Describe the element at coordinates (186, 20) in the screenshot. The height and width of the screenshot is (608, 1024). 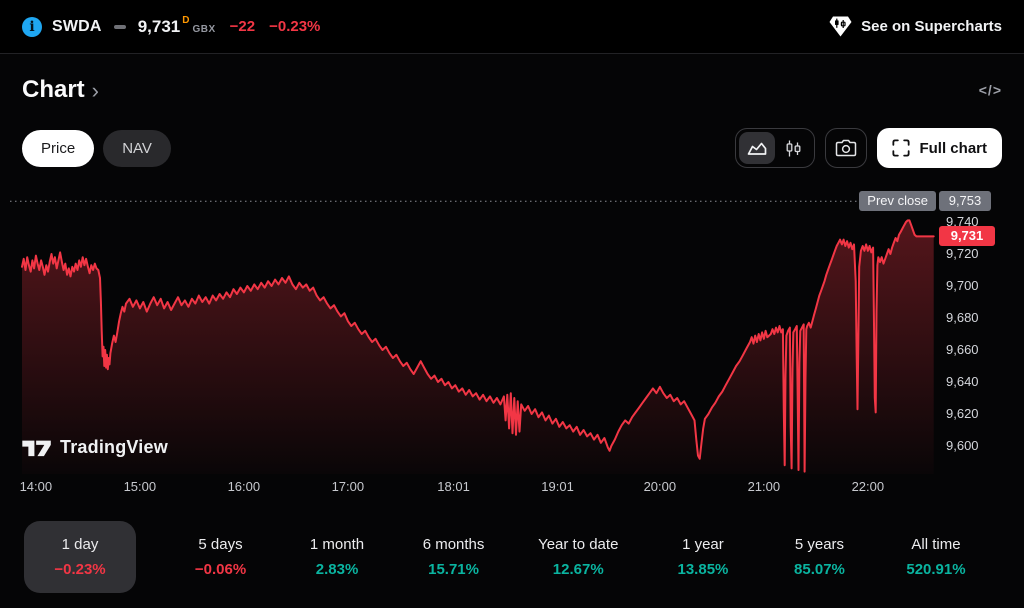
I see `interval-badge: D` at that location.